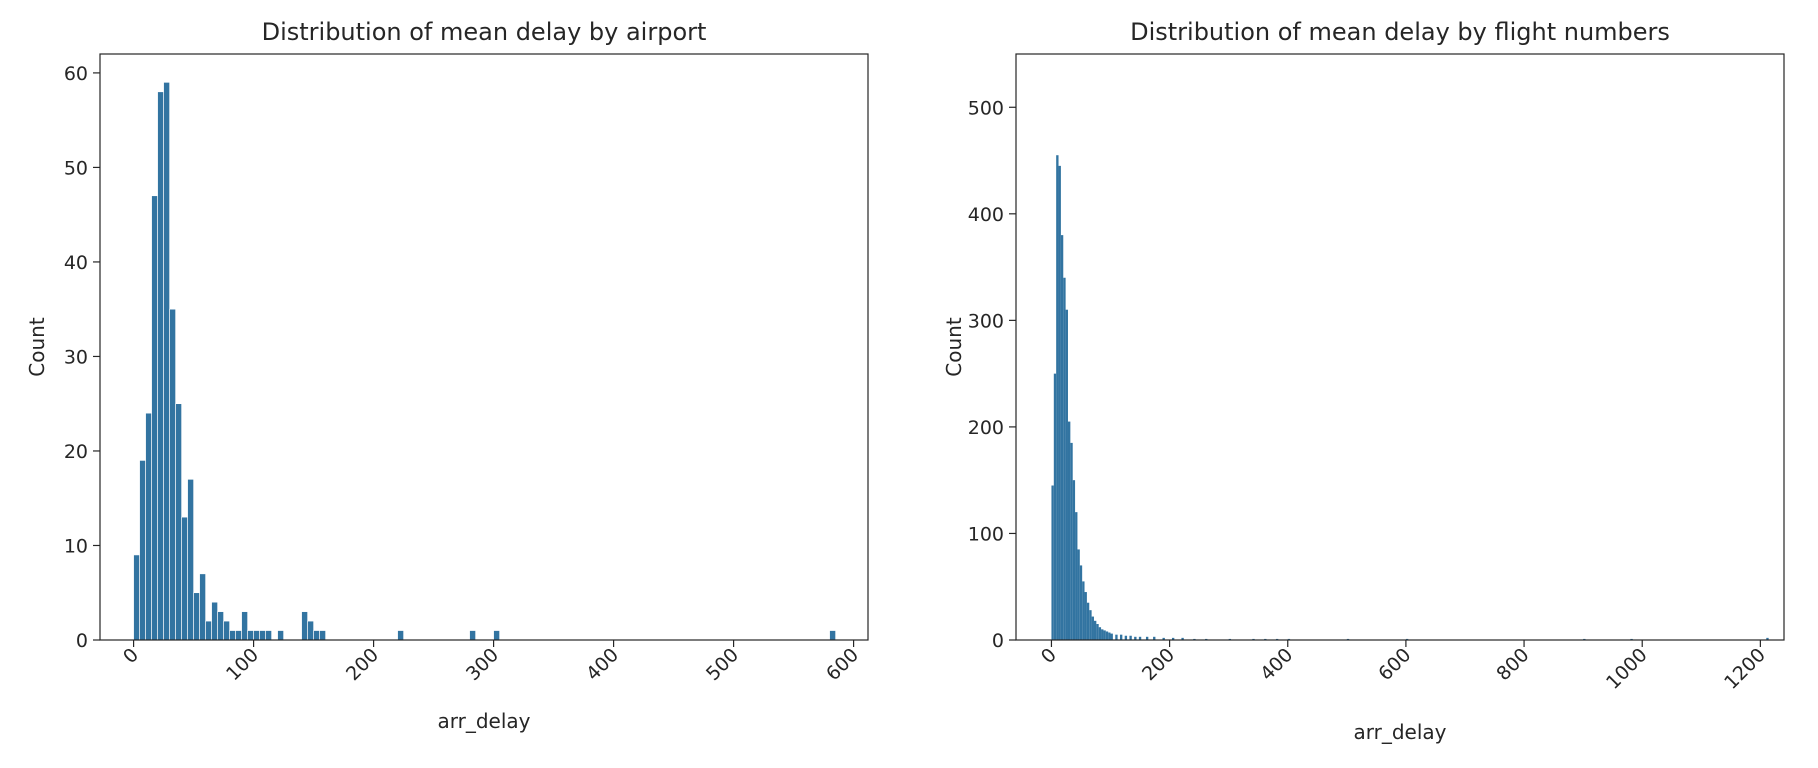  I want to click on x-axis-label: arr_delay, so click(1400, 732).